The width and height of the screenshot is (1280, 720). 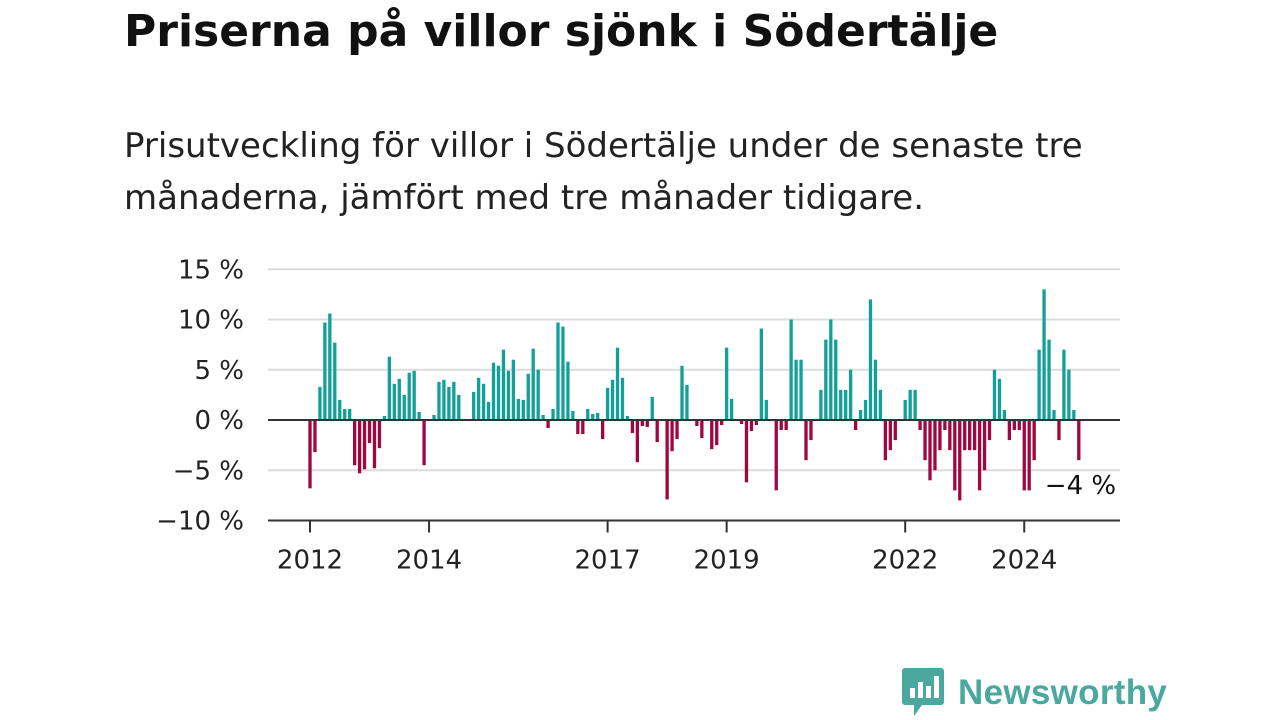 I want to click on y-tick-label: −5 %, so click(x=208, y=471).